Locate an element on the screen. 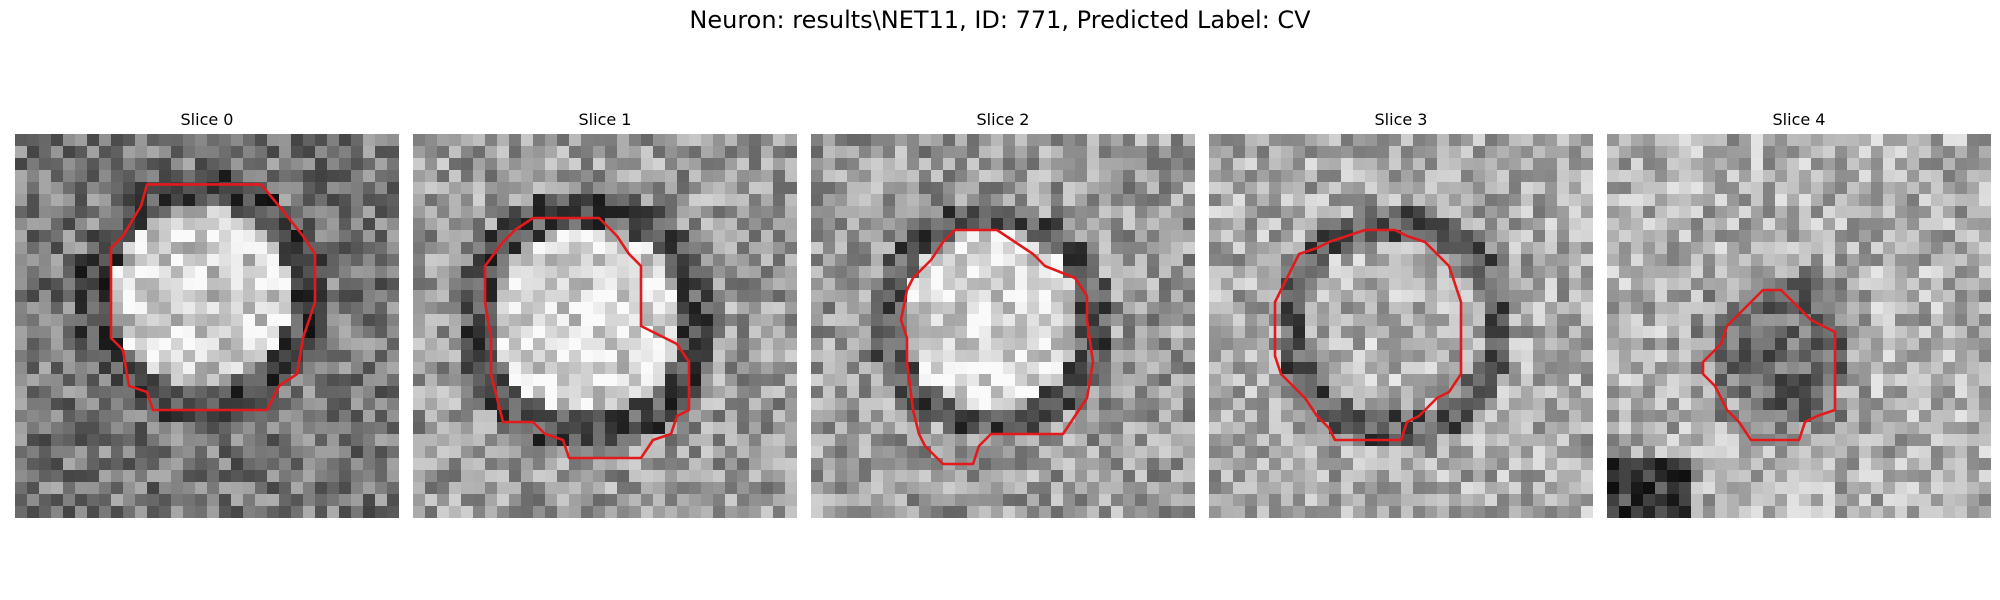 This screenshot has width=2000, height=600. slice-panel-2: Slice 2 is located at coordinates (1003, 313).